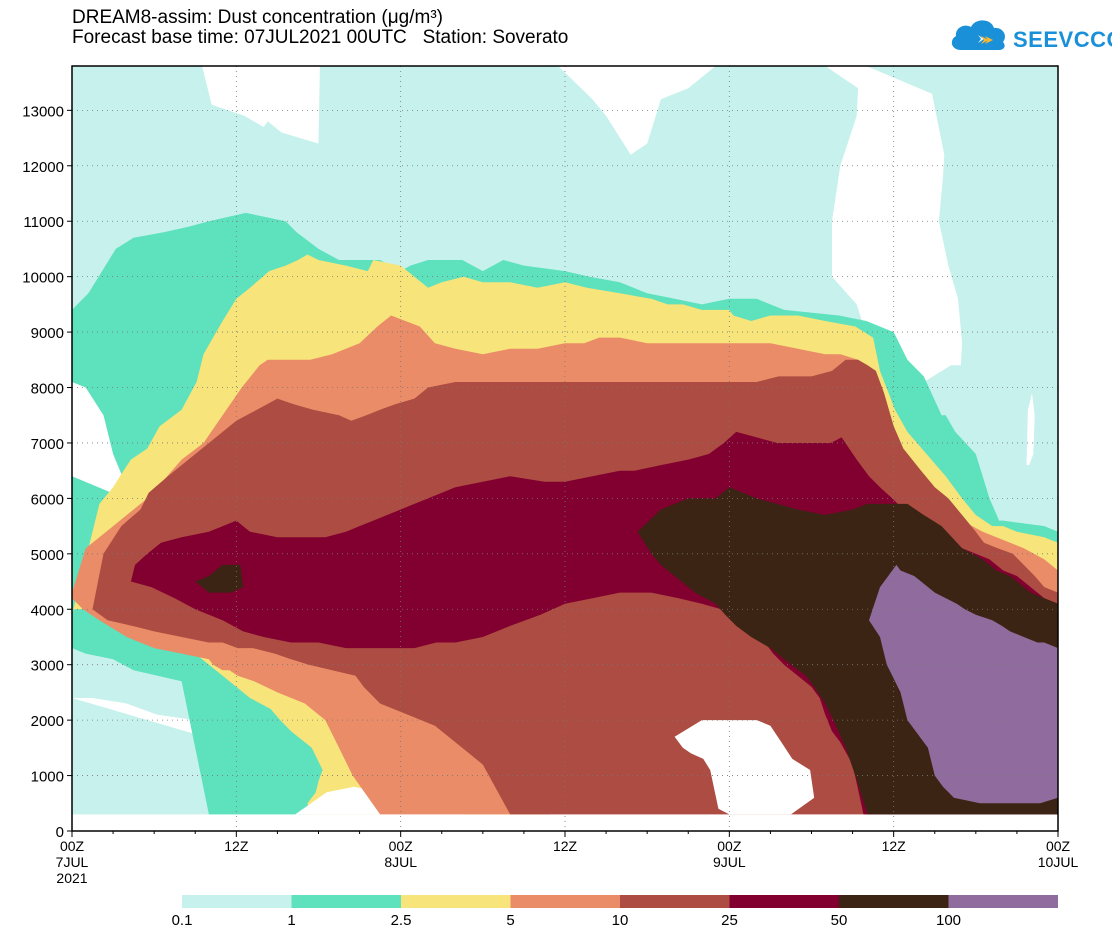 The image size is (1112, 943). What do you see at coordinates (291, 920) in the screenshot?
I see `colorbar-label-1: 1` at bounding box center [291, 920].